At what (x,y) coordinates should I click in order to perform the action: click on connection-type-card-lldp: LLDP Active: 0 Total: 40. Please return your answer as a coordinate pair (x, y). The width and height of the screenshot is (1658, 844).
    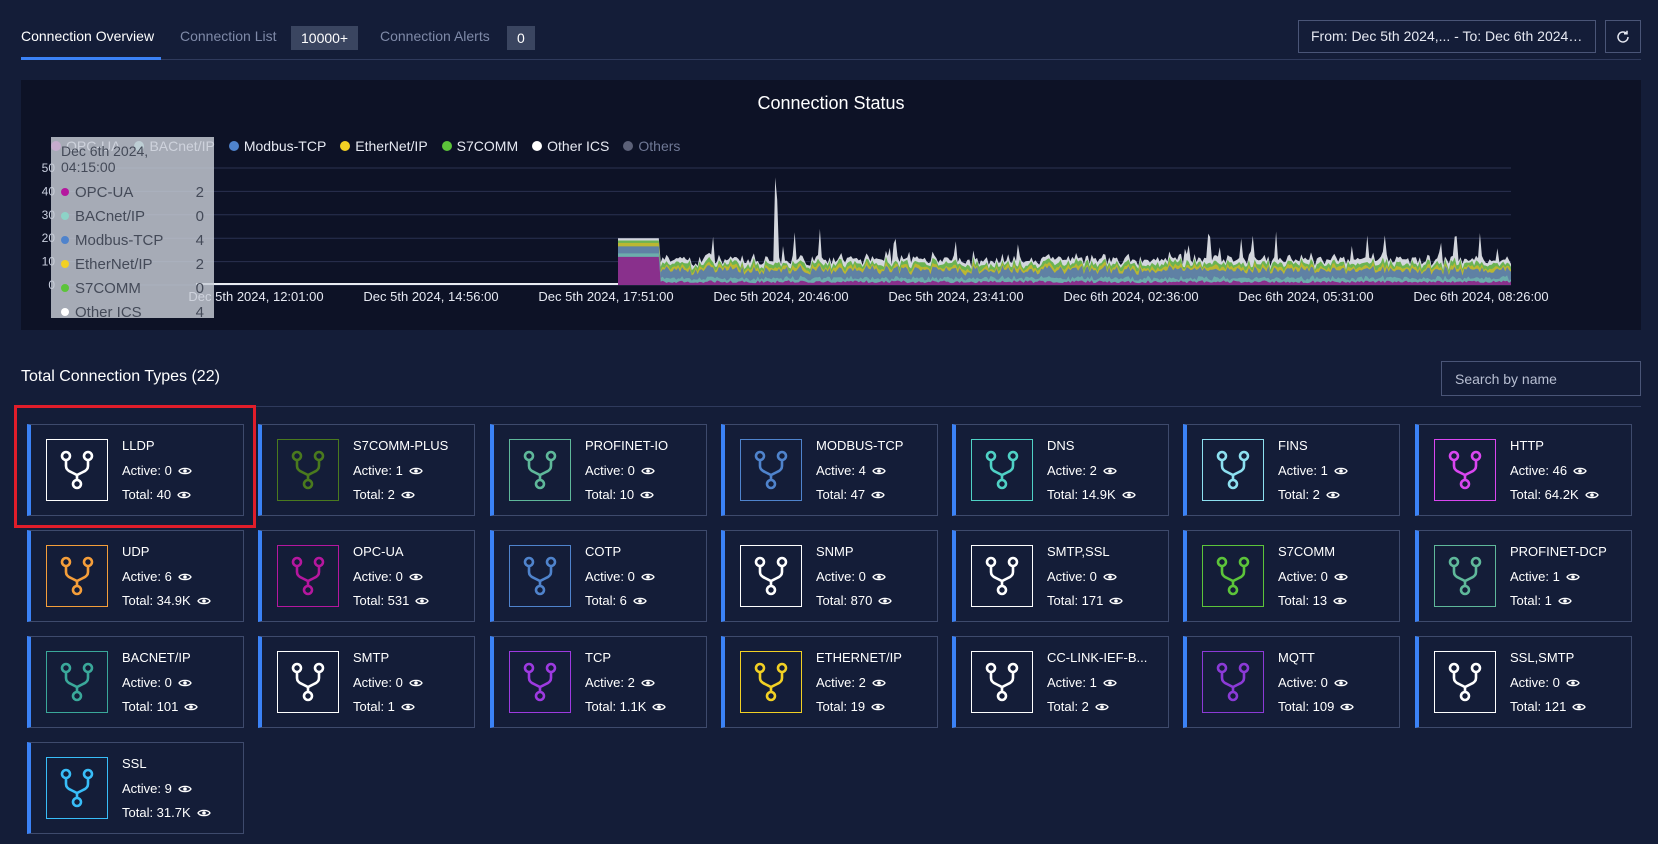
    Looking at the image, I should click on (135, 470).